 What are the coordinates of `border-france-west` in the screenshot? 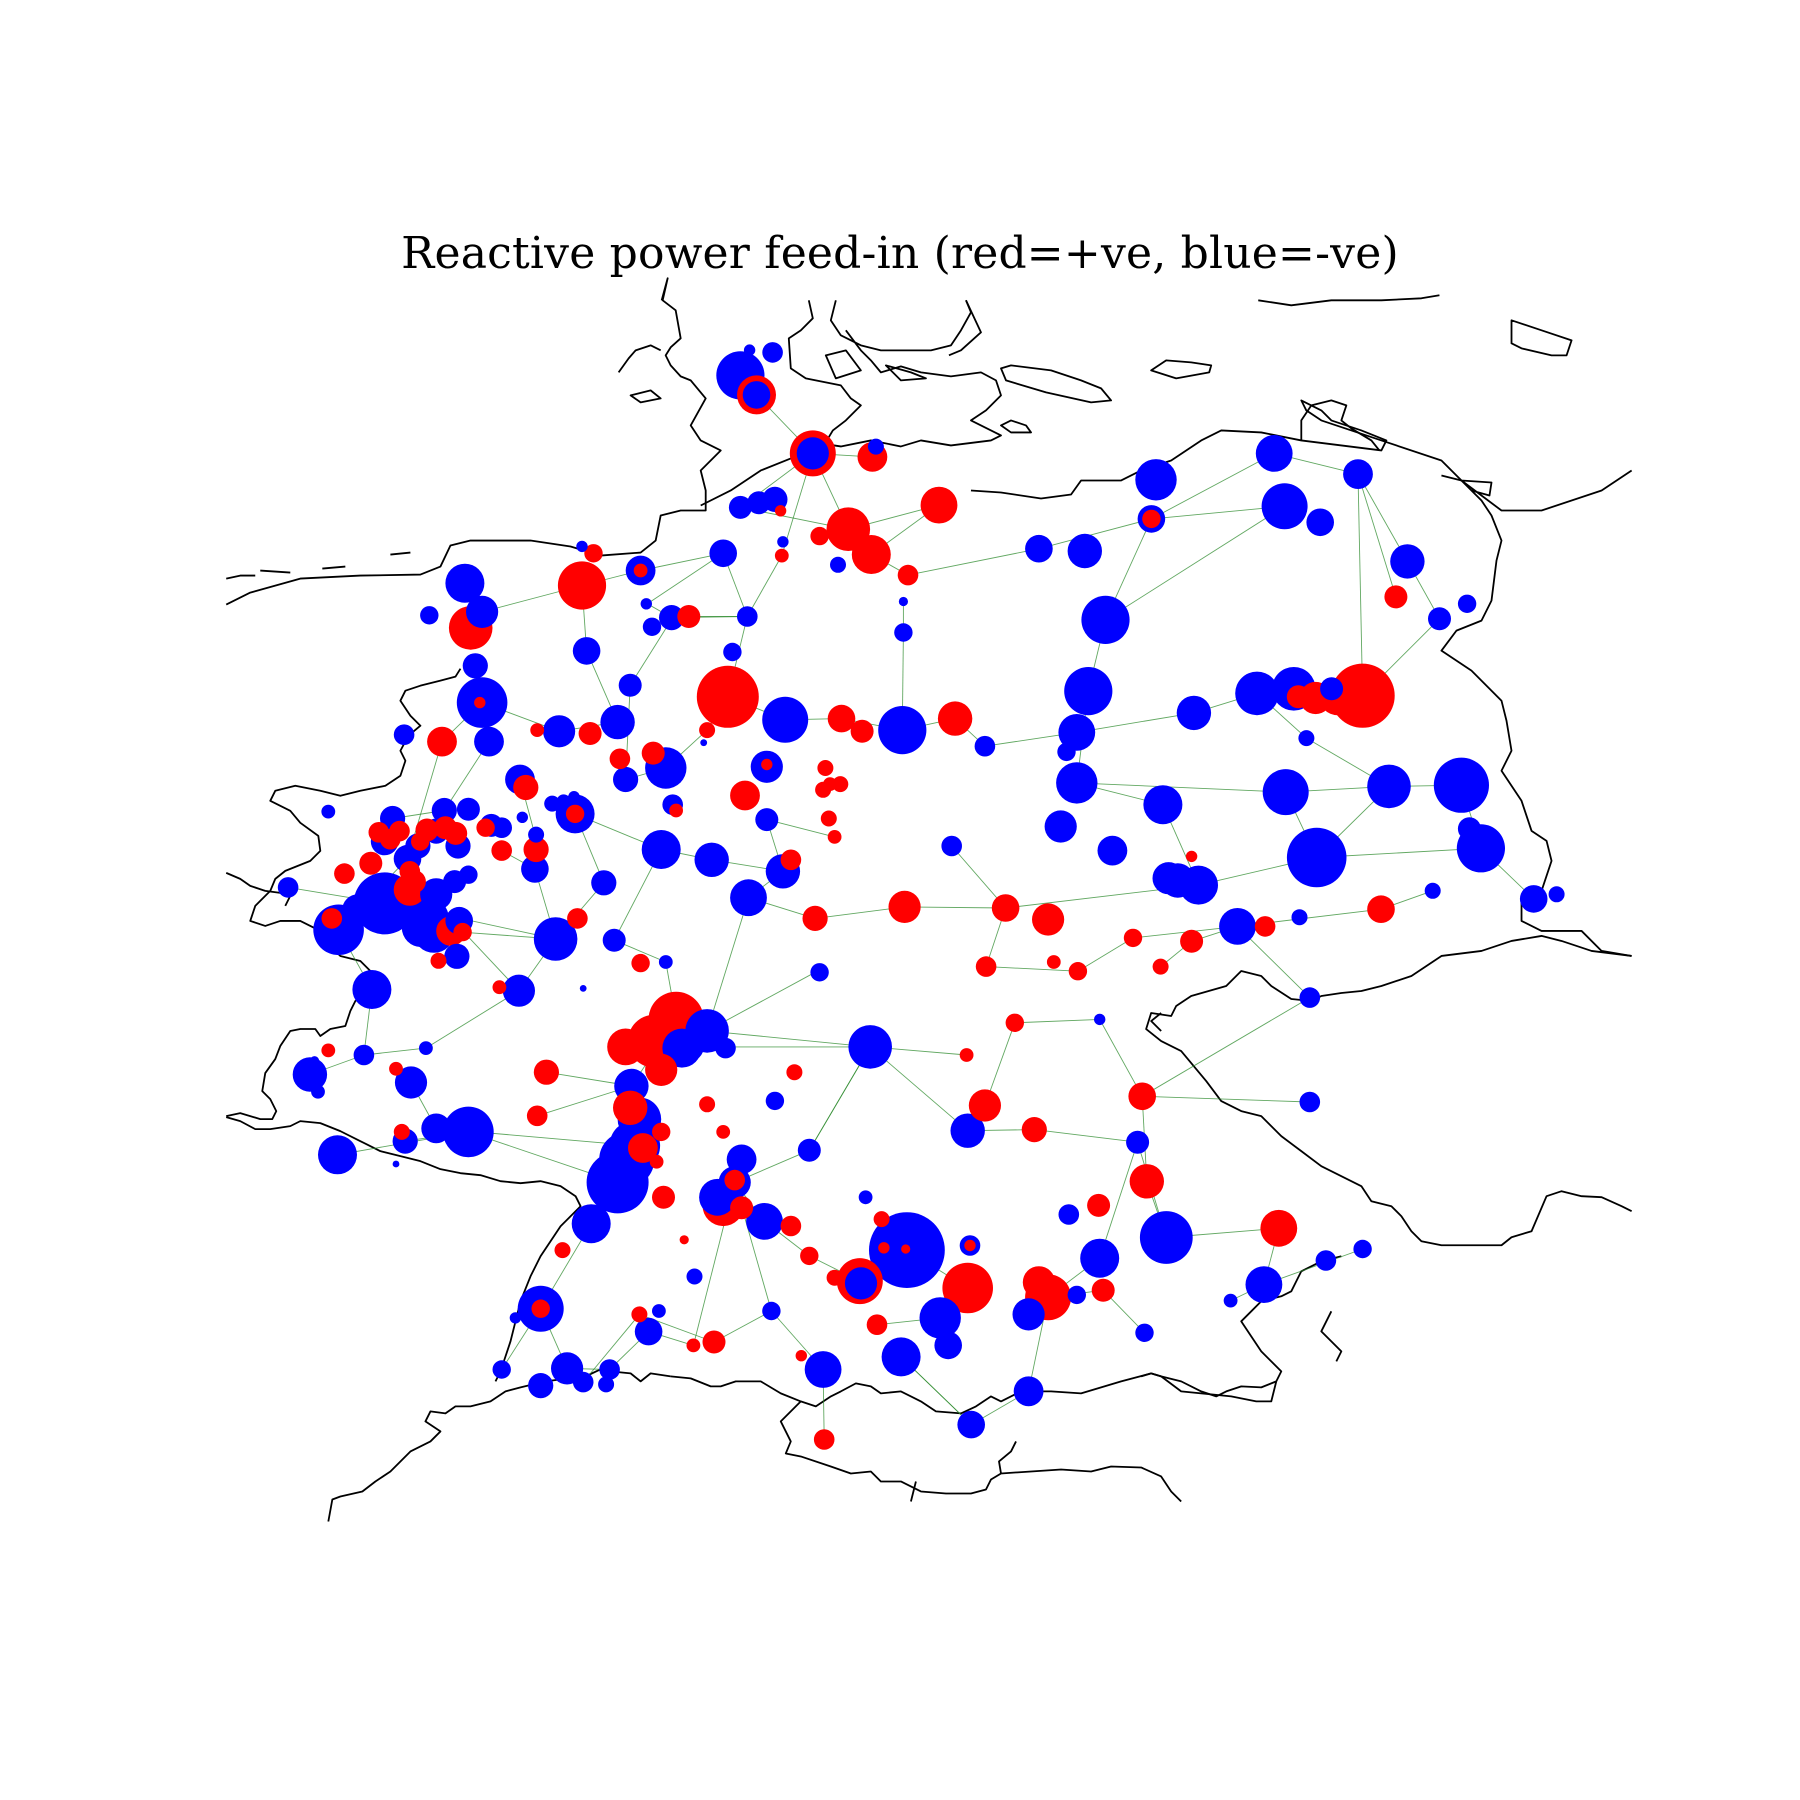 It's located at (344, 894).